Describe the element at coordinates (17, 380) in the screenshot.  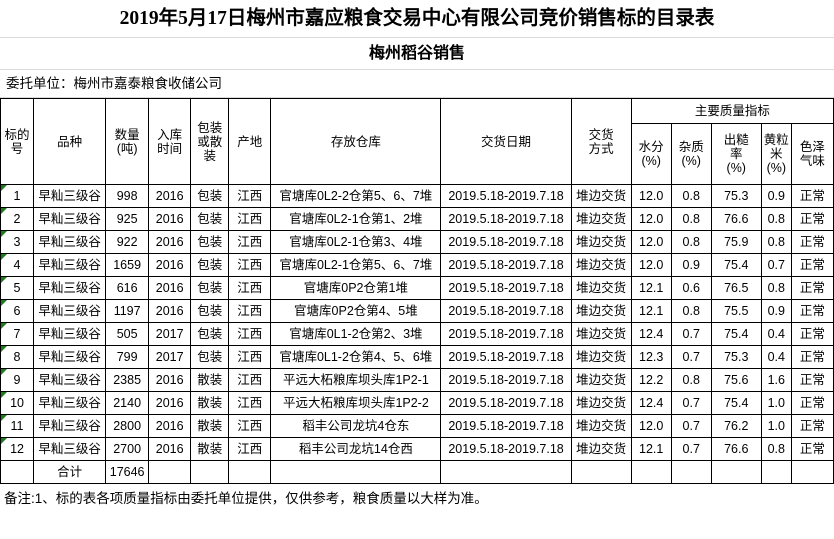
I see `cell-index: 9` at that location.